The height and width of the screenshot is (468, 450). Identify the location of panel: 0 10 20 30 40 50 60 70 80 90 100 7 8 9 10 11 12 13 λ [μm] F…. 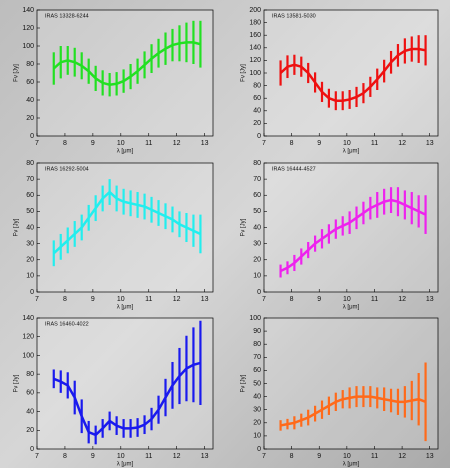
(340, 391).